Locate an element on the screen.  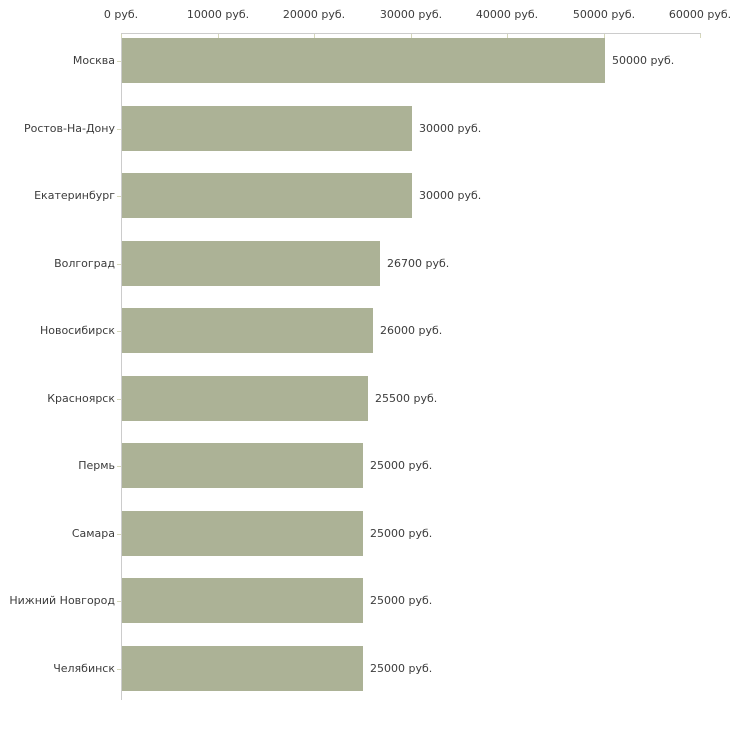
x-axis-line is located at coordinates (411, 33).